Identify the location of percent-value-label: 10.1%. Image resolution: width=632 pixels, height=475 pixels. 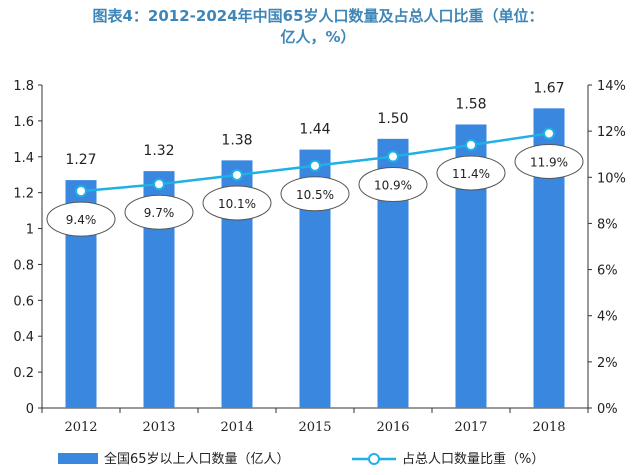
(237, 204).